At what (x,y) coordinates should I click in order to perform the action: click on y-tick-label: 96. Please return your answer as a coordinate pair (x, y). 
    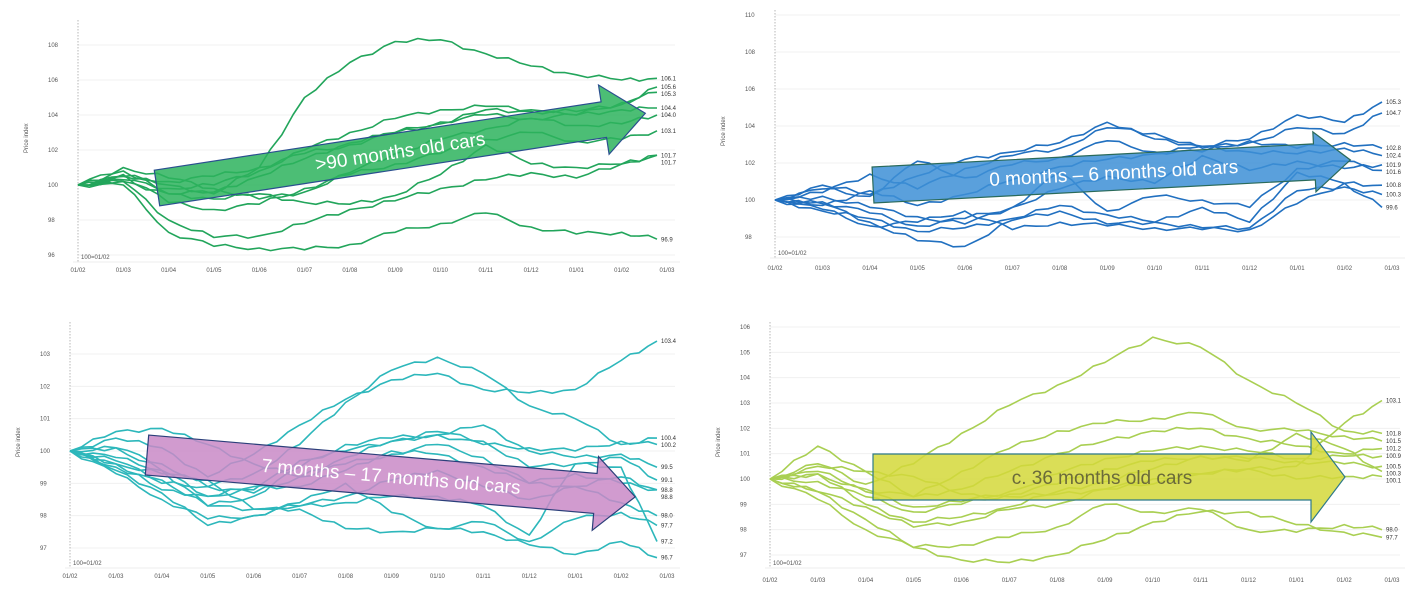
    Looking at the image, I should click on (51, 256).